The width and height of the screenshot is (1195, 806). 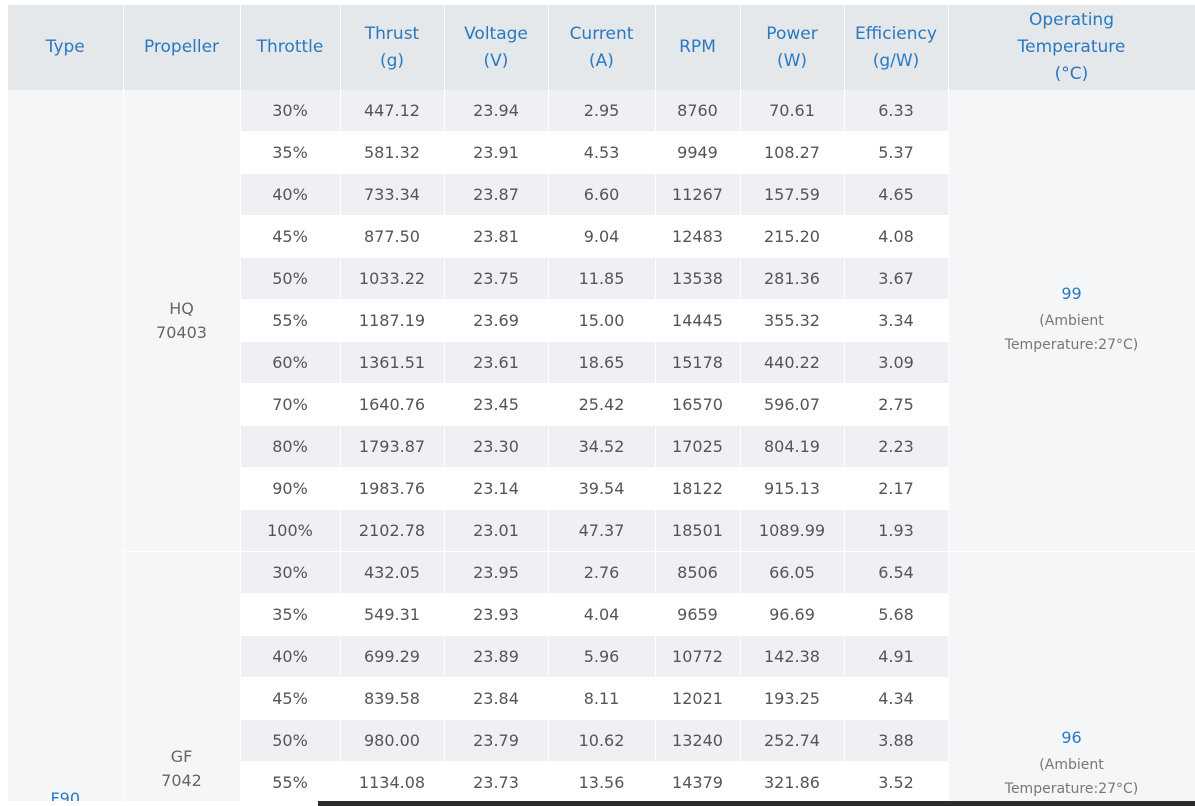 I want to click on header-rpm: RPM, so click(x=698, y=47).